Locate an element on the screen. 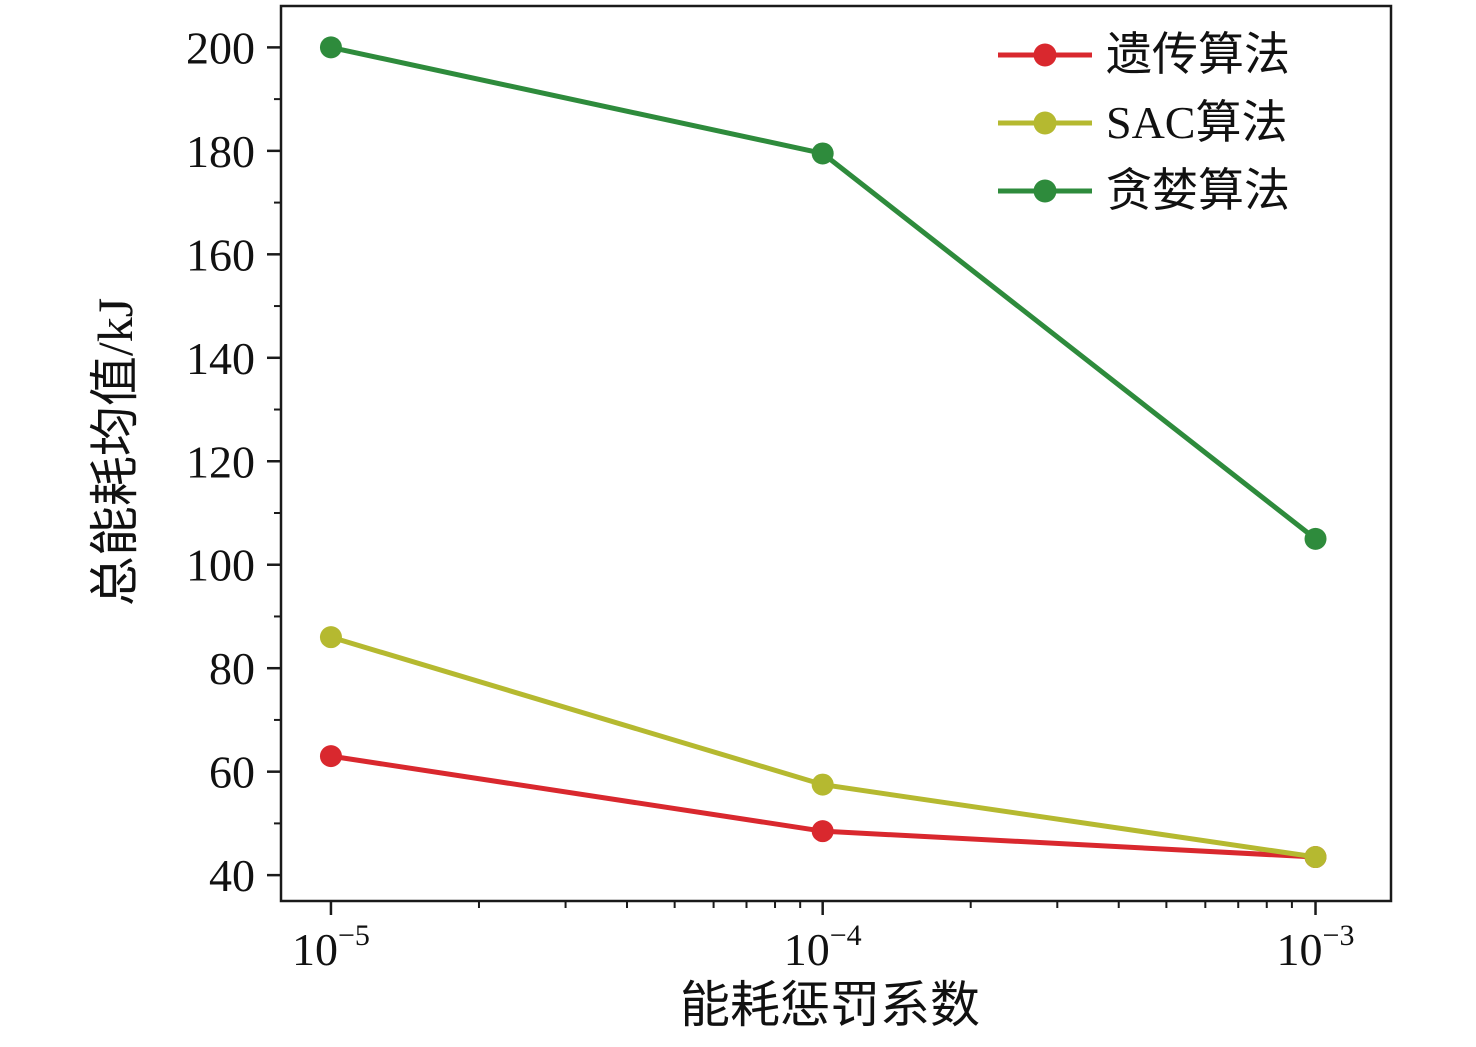 This screenshot has height=1047, width=1476. legend-swatch-greedy is located at coordinates (1045, 191).